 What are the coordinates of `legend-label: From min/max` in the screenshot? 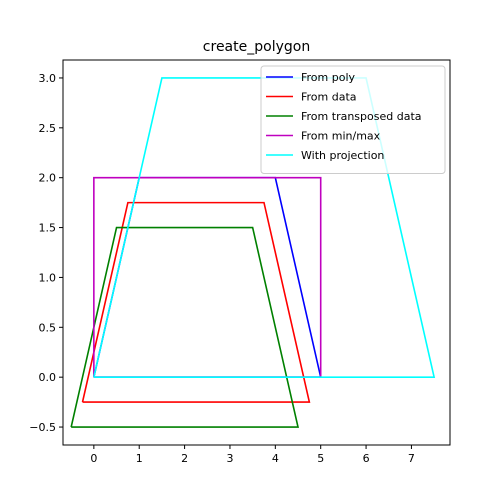 It's located at (341, 136).